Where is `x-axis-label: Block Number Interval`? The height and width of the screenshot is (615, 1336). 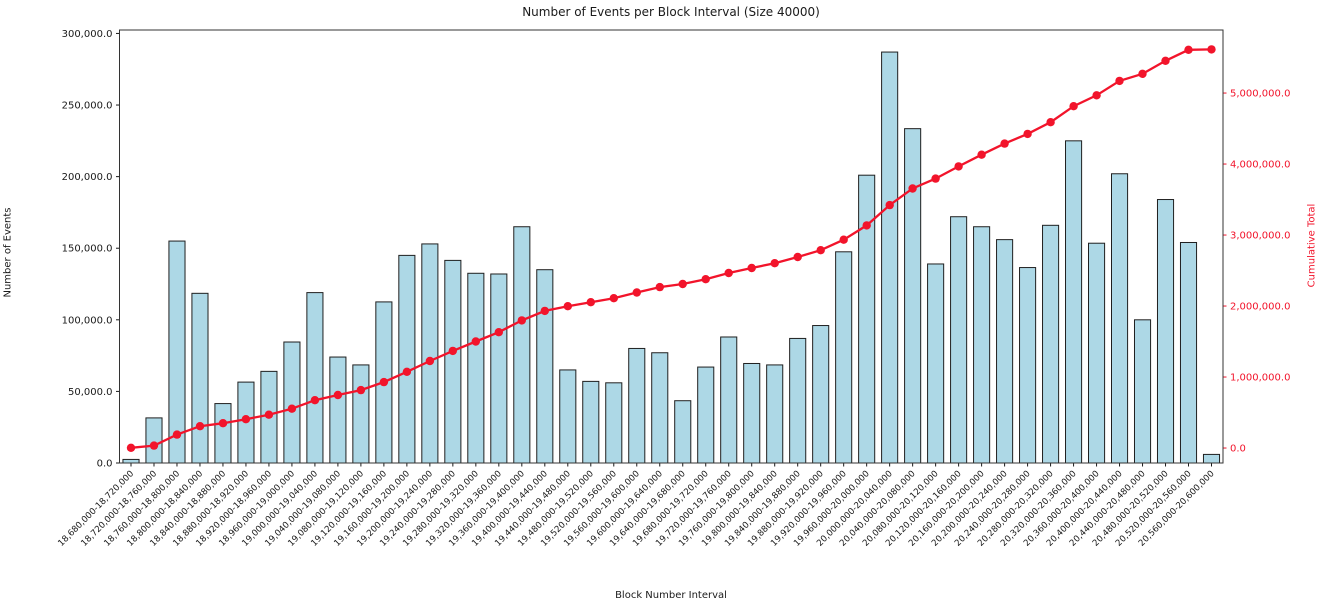
x-axis-label: Block Number Interval is located at coordinates (671, 595).